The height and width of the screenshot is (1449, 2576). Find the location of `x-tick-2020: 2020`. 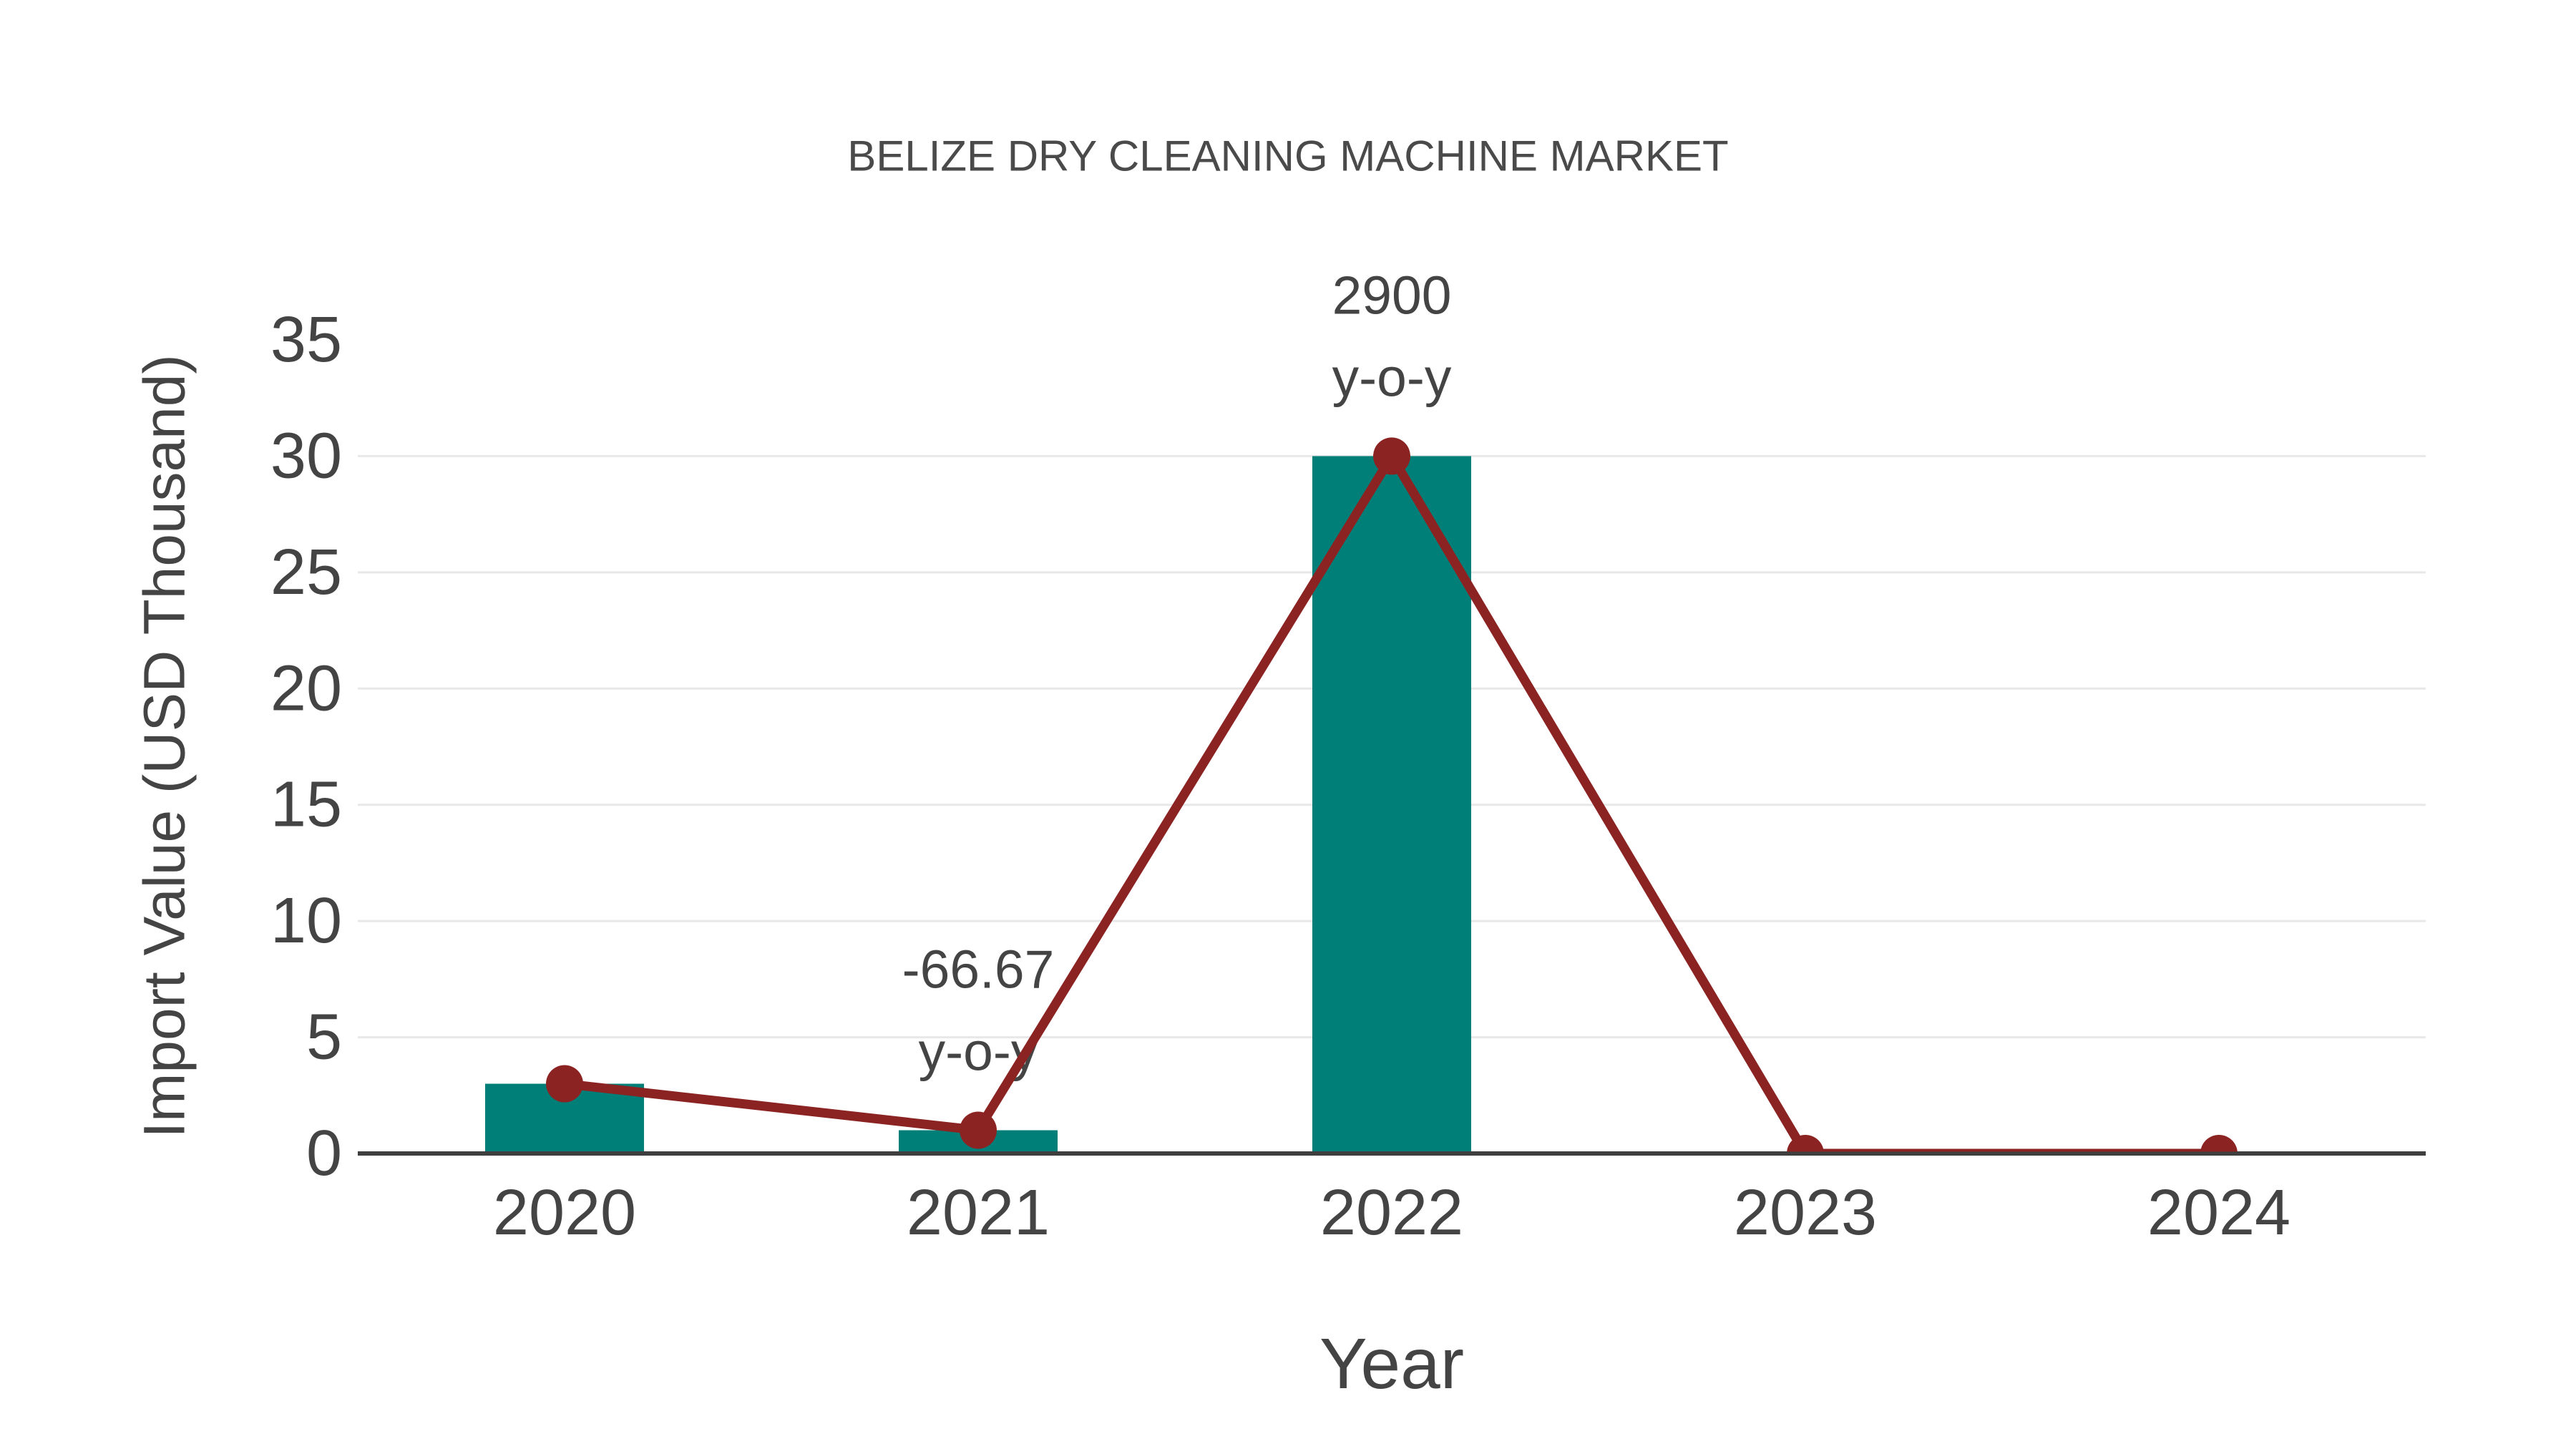

x-tick-2020: 2020 is located at coordinates (564, 1213).